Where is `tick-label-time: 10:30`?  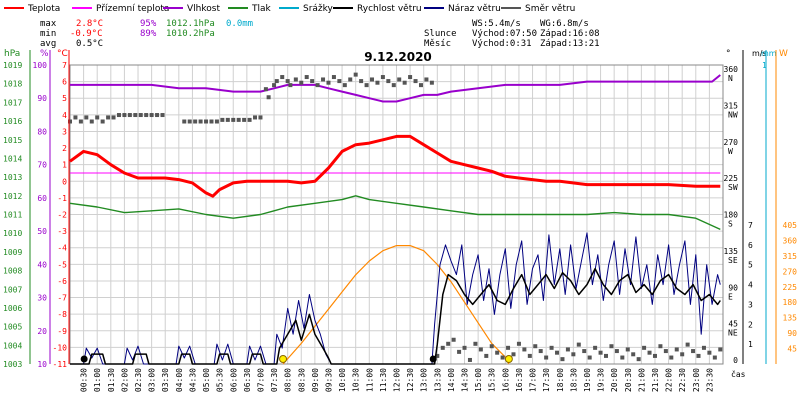 tick-label-time: 10:30 is located at coordinates (356, 380).